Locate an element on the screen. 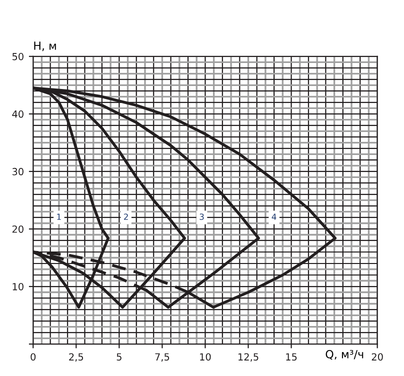 Image resolution: width=404 pixels, height=376 pixels. annotation: 2 is located at coordinates (126, 217).